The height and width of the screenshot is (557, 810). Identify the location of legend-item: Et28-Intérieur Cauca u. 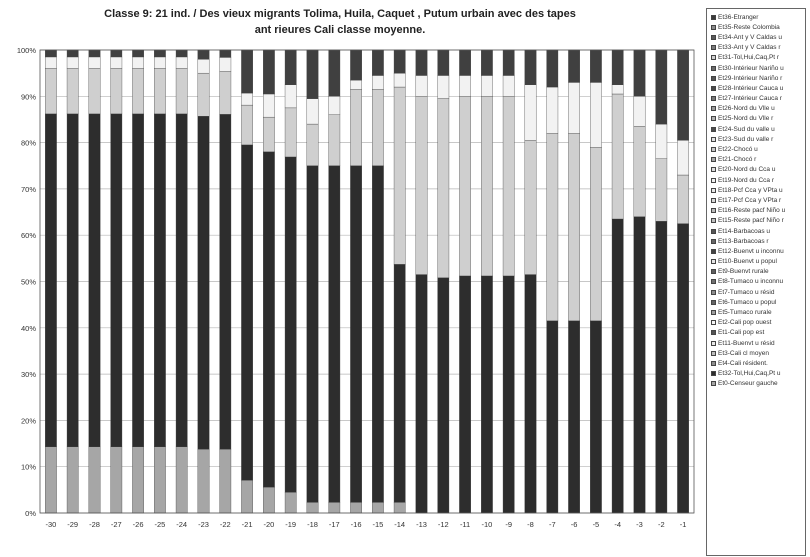
(758, 88).